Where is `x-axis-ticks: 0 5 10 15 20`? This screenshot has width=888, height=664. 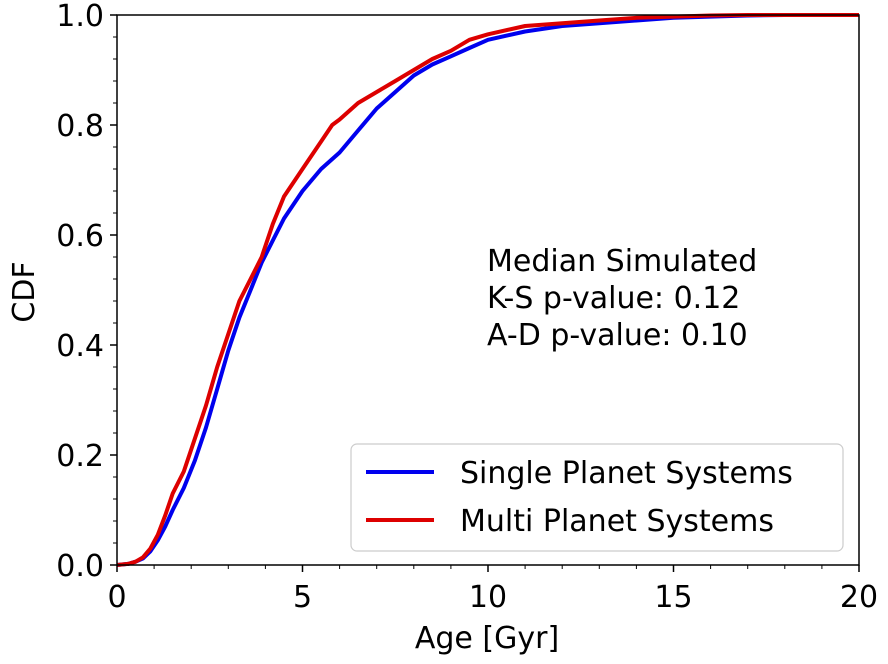
x-axis-ticks: 0 5 10 15 20 is located at coordinates (492, 590).